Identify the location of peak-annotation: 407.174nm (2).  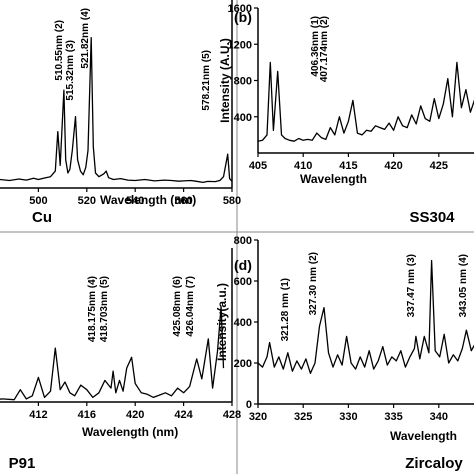
(324, 49).